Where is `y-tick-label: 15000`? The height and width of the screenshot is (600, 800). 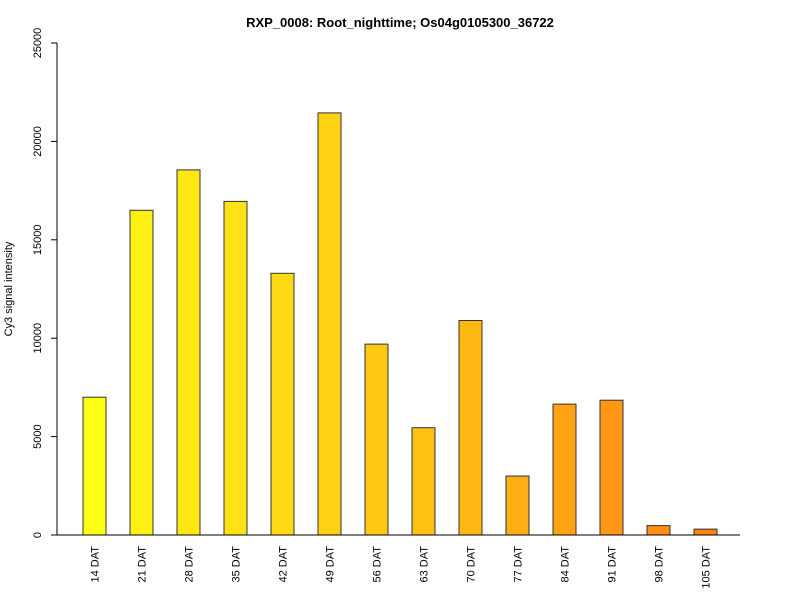
y-tick-label: 15000 is located at coordinates (38, 240).